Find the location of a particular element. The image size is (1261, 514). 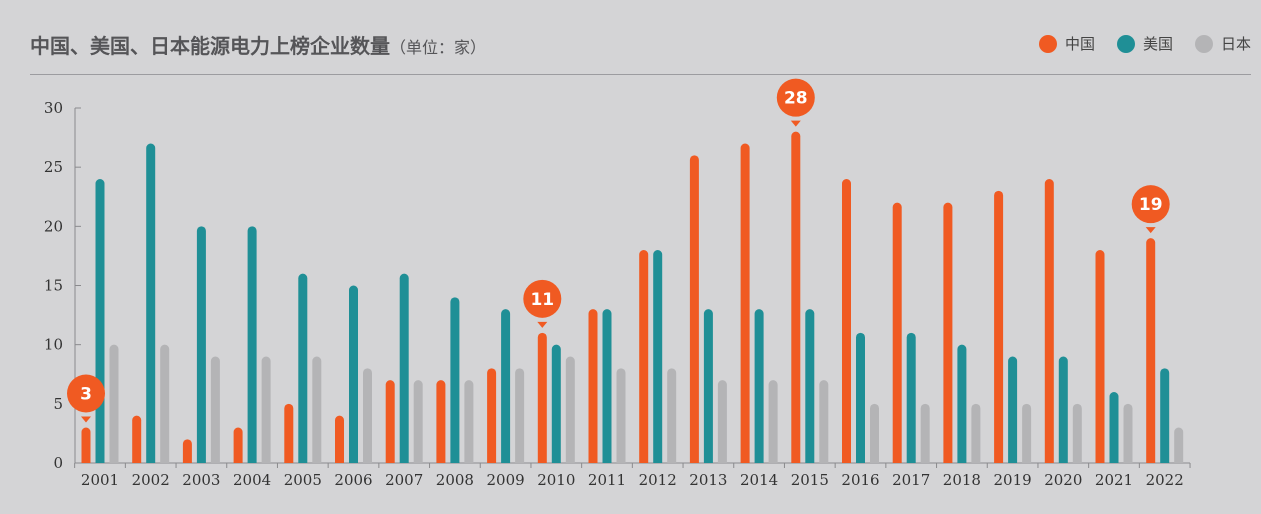

legend-dot-china is located at coordinates (1047, 43).